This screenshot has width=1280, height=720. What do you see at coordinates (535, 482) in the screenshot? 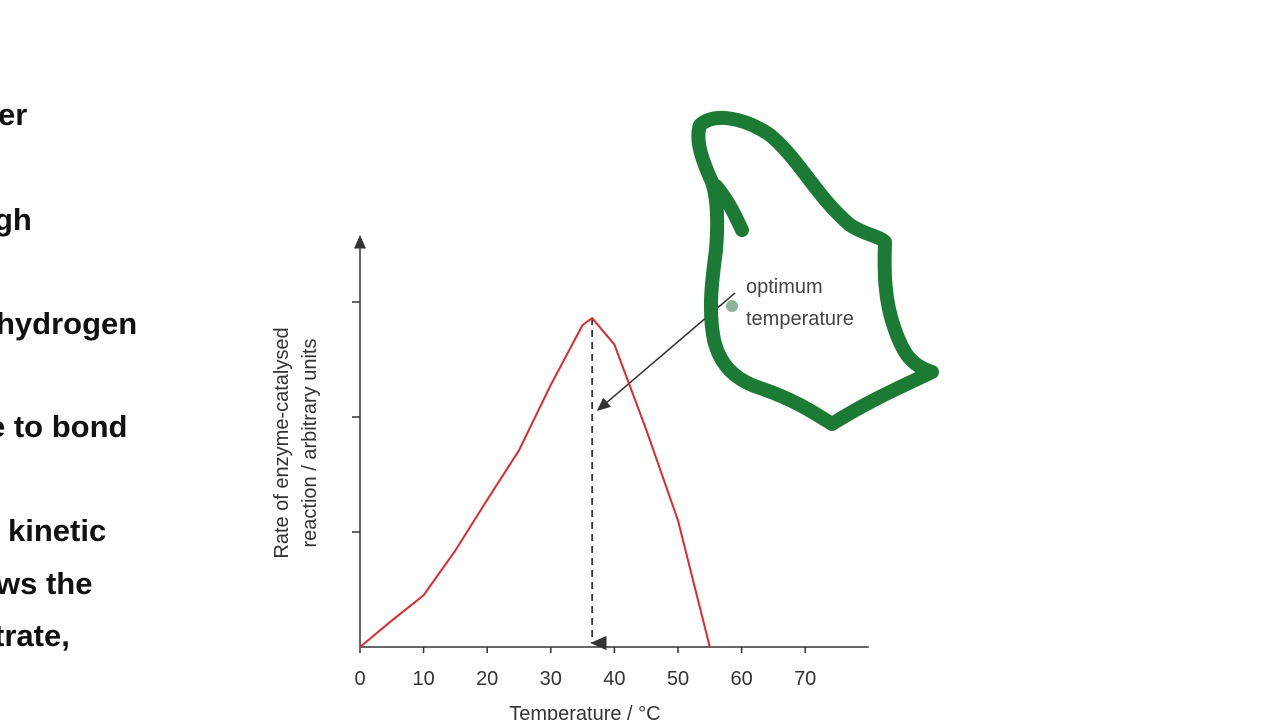
I see `curve` at bounding box center [535, 482].